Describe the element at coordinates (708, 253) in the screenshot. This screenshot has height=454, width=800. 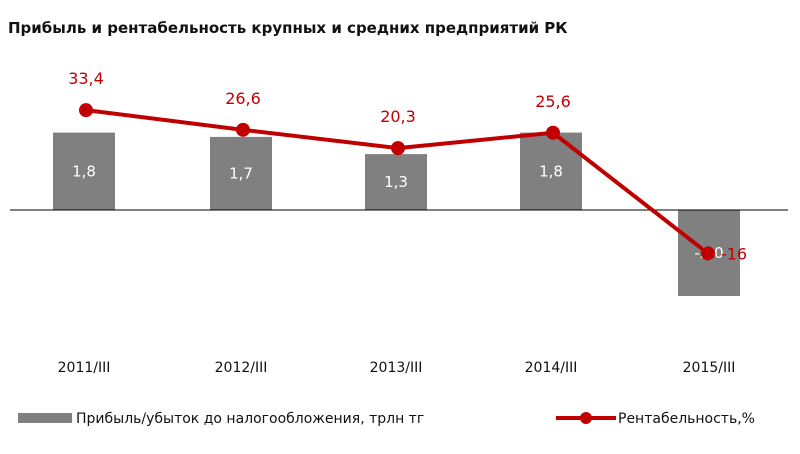
I see `line-point-2015/III` at that location.